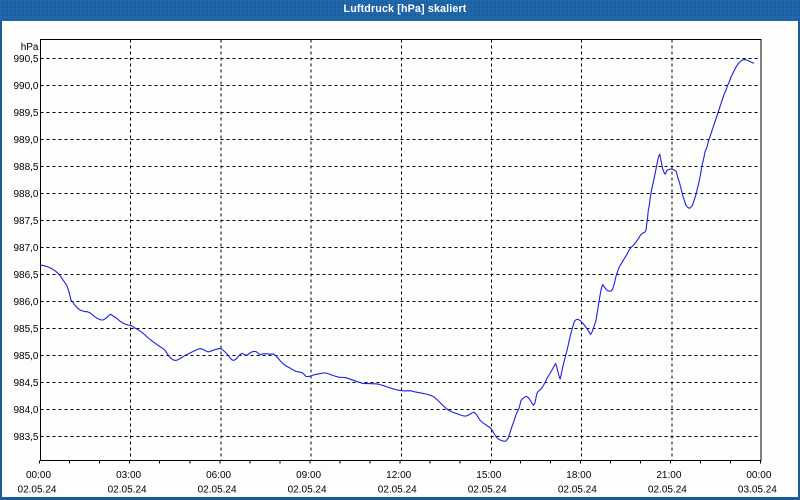 Image resolution: width=800 pixels, height=500 pixels. I want to click on svg-text: 985,5, so click(25, 329).